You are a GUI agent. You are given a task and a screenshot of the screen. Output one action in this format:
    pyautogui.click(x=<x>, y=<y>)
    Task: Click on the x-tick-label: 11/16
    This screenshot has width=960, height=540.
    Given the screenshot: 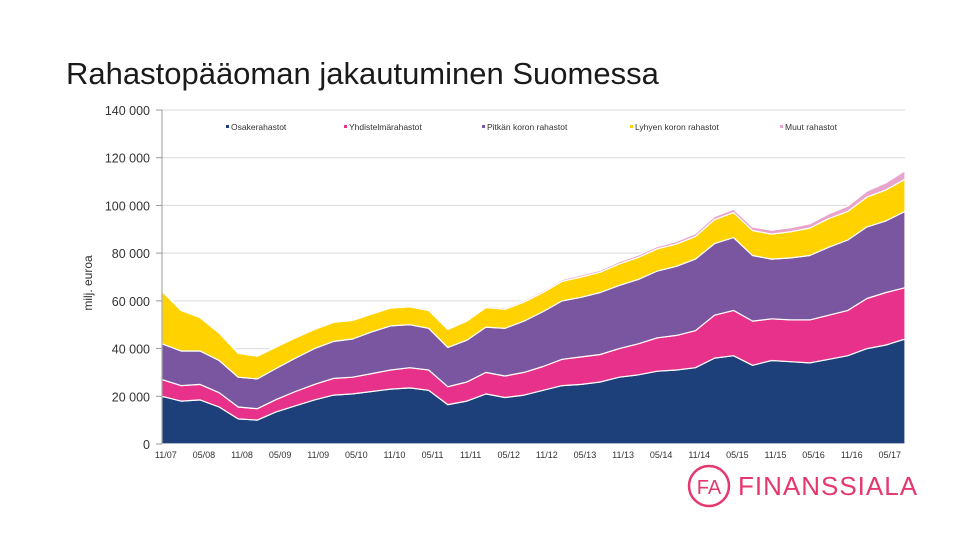 What is the action you would take?
    pyautogui.click(x=852, y=455)
    